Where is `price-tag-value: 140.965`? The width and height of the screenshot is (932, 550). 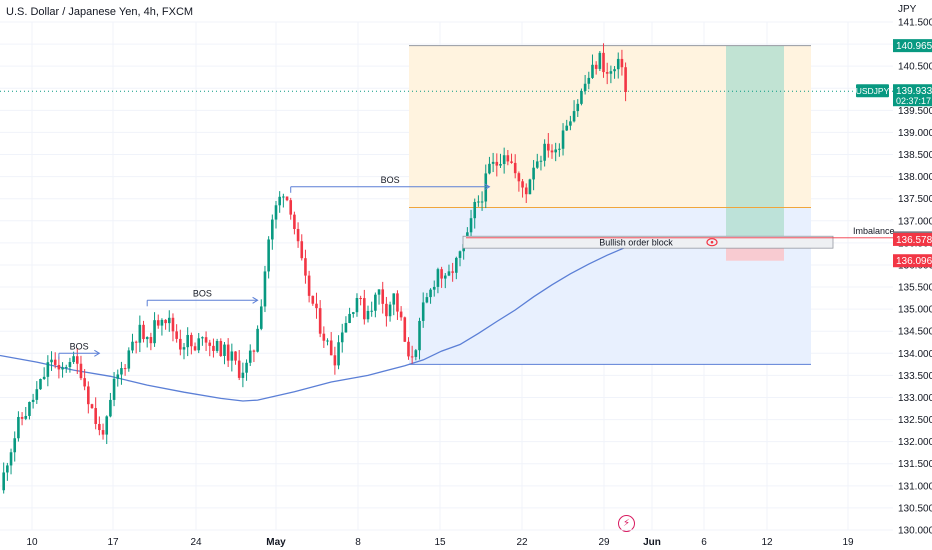 price-tag-value: 140.965 is located at coordinates (914, 46).